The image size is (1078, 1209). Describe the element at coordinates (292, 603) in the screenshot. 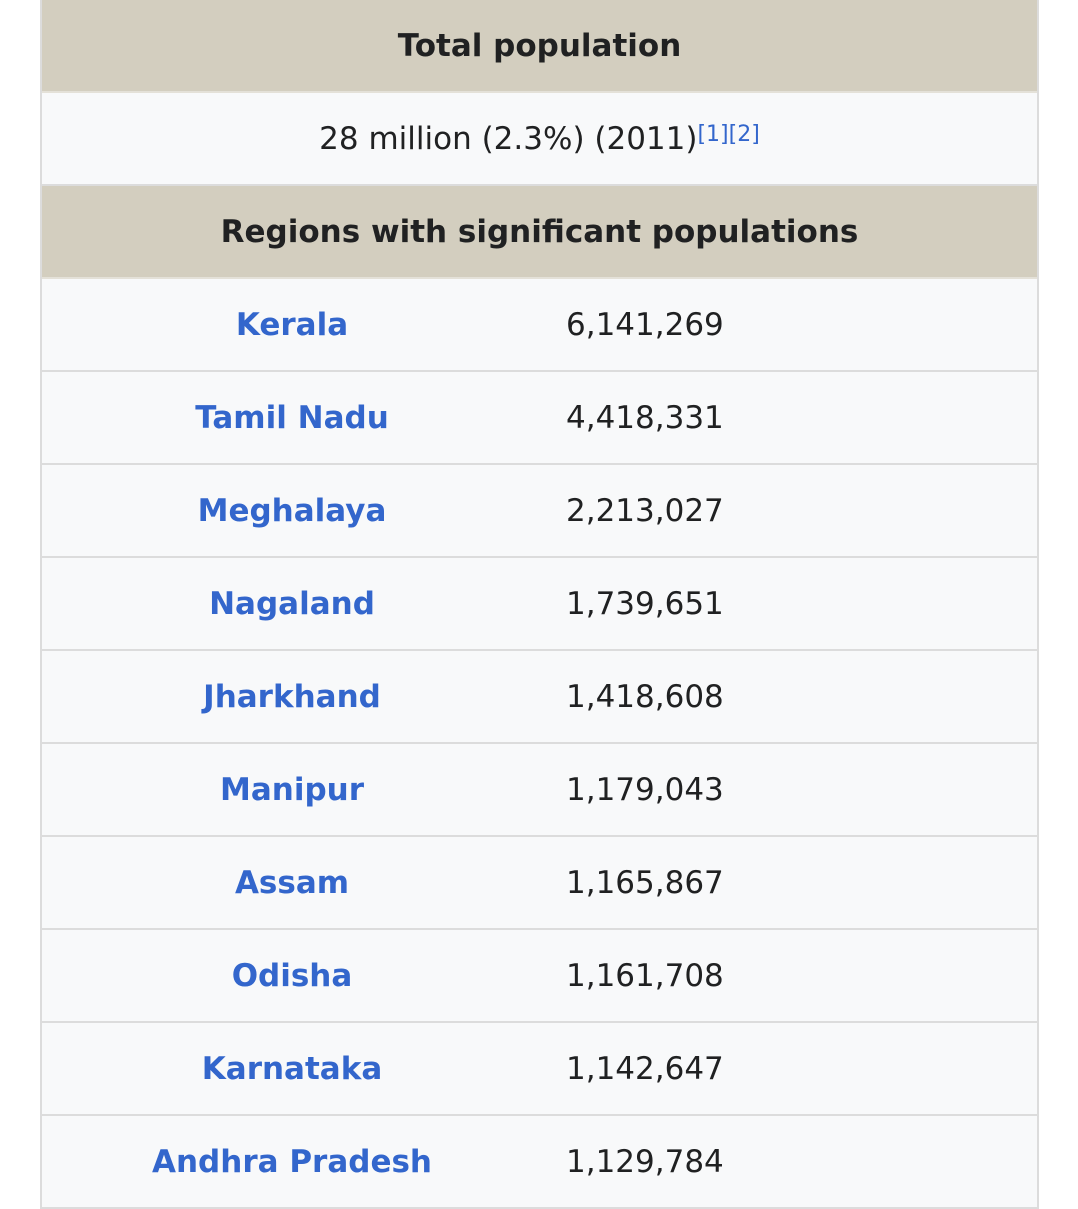

I see `region-link: Nagaland` at that location.